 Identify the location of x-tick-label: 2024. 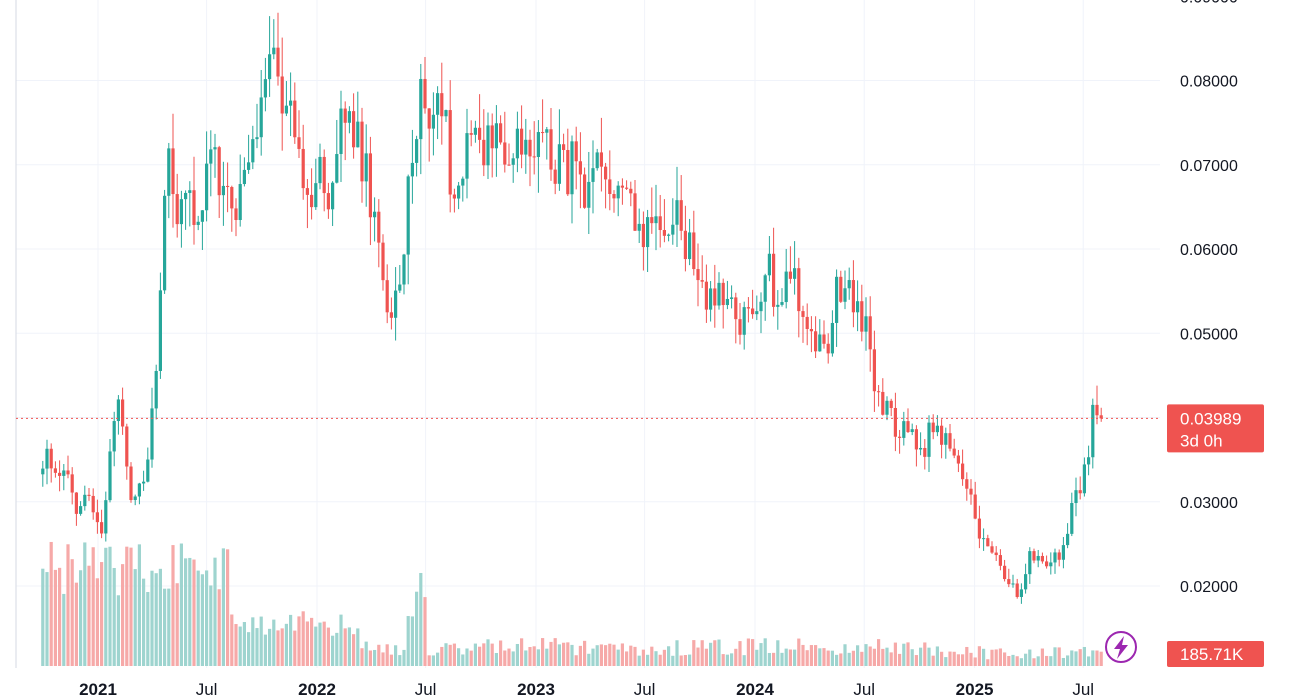
(755, 689).